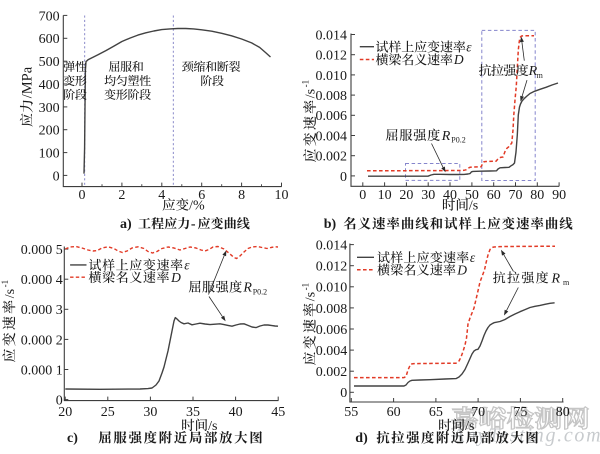 The width and height of the screenshot is (600, 454). What do you see at coordinates (28, 82) in the screenshot?
I see `svg-text: /MPa` at bounding box center [28, 82].